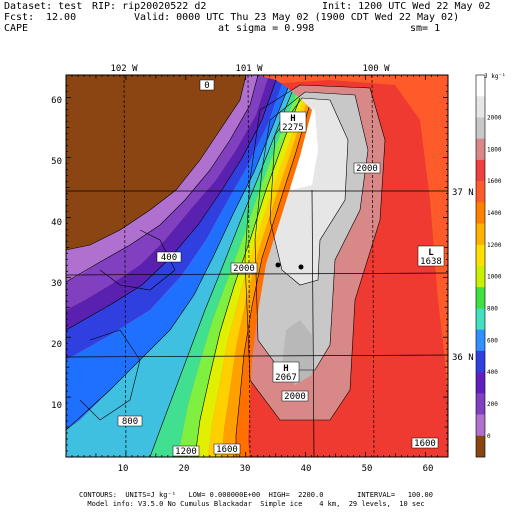  I want to click on colorbar-label: 800, so click(492, 308).